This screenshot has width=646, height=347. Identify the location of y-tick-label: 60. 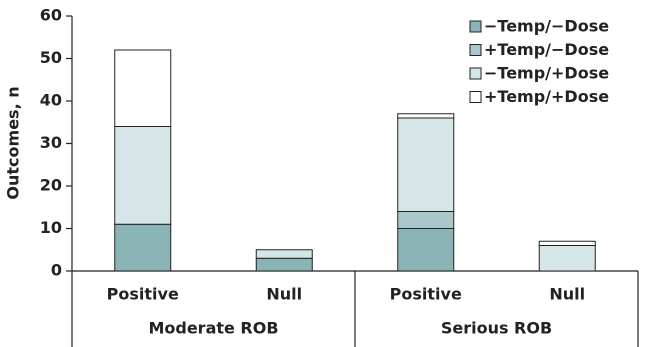
(51, 15).